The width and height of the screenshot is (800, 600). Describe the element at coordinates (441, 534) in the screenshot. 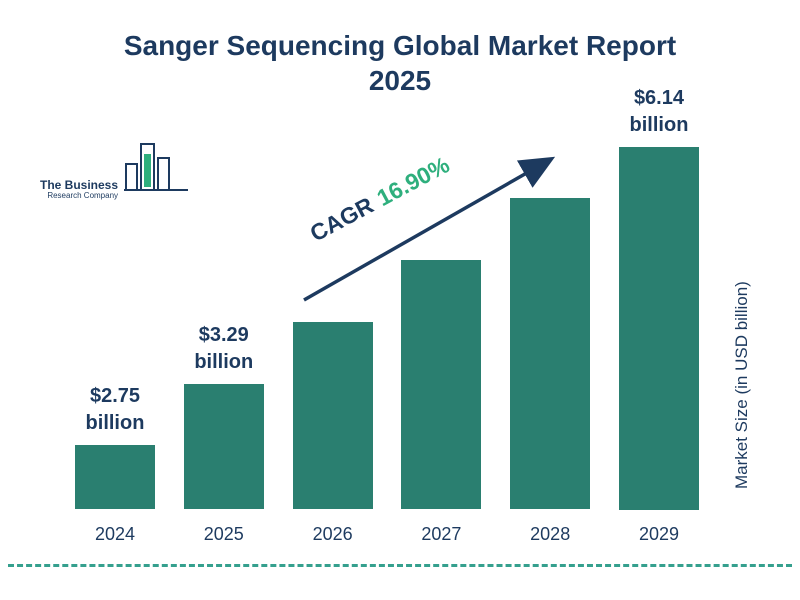

I see `x-tick-label: 2027` at that location.